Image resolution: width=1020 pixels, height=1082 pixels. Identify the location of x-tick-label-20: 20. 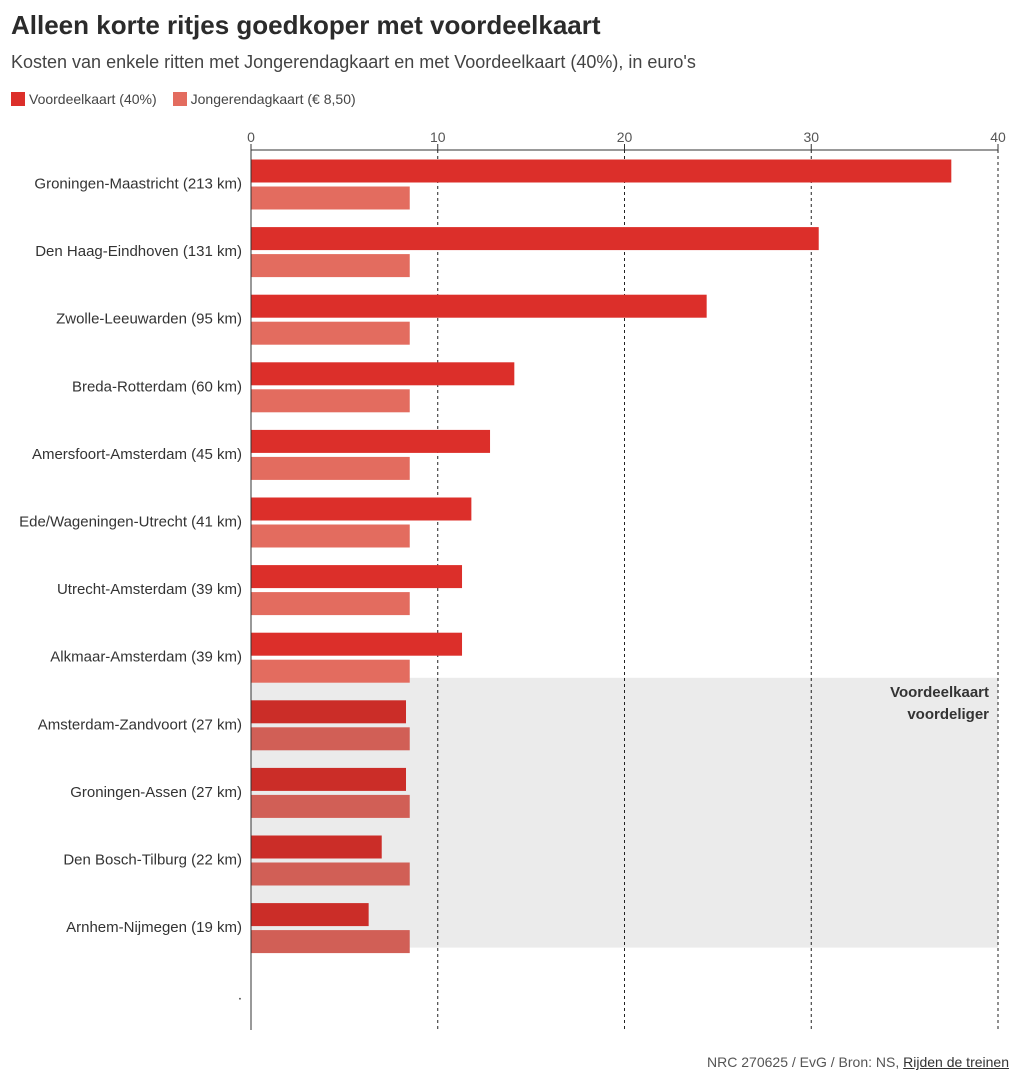
(625, 137).